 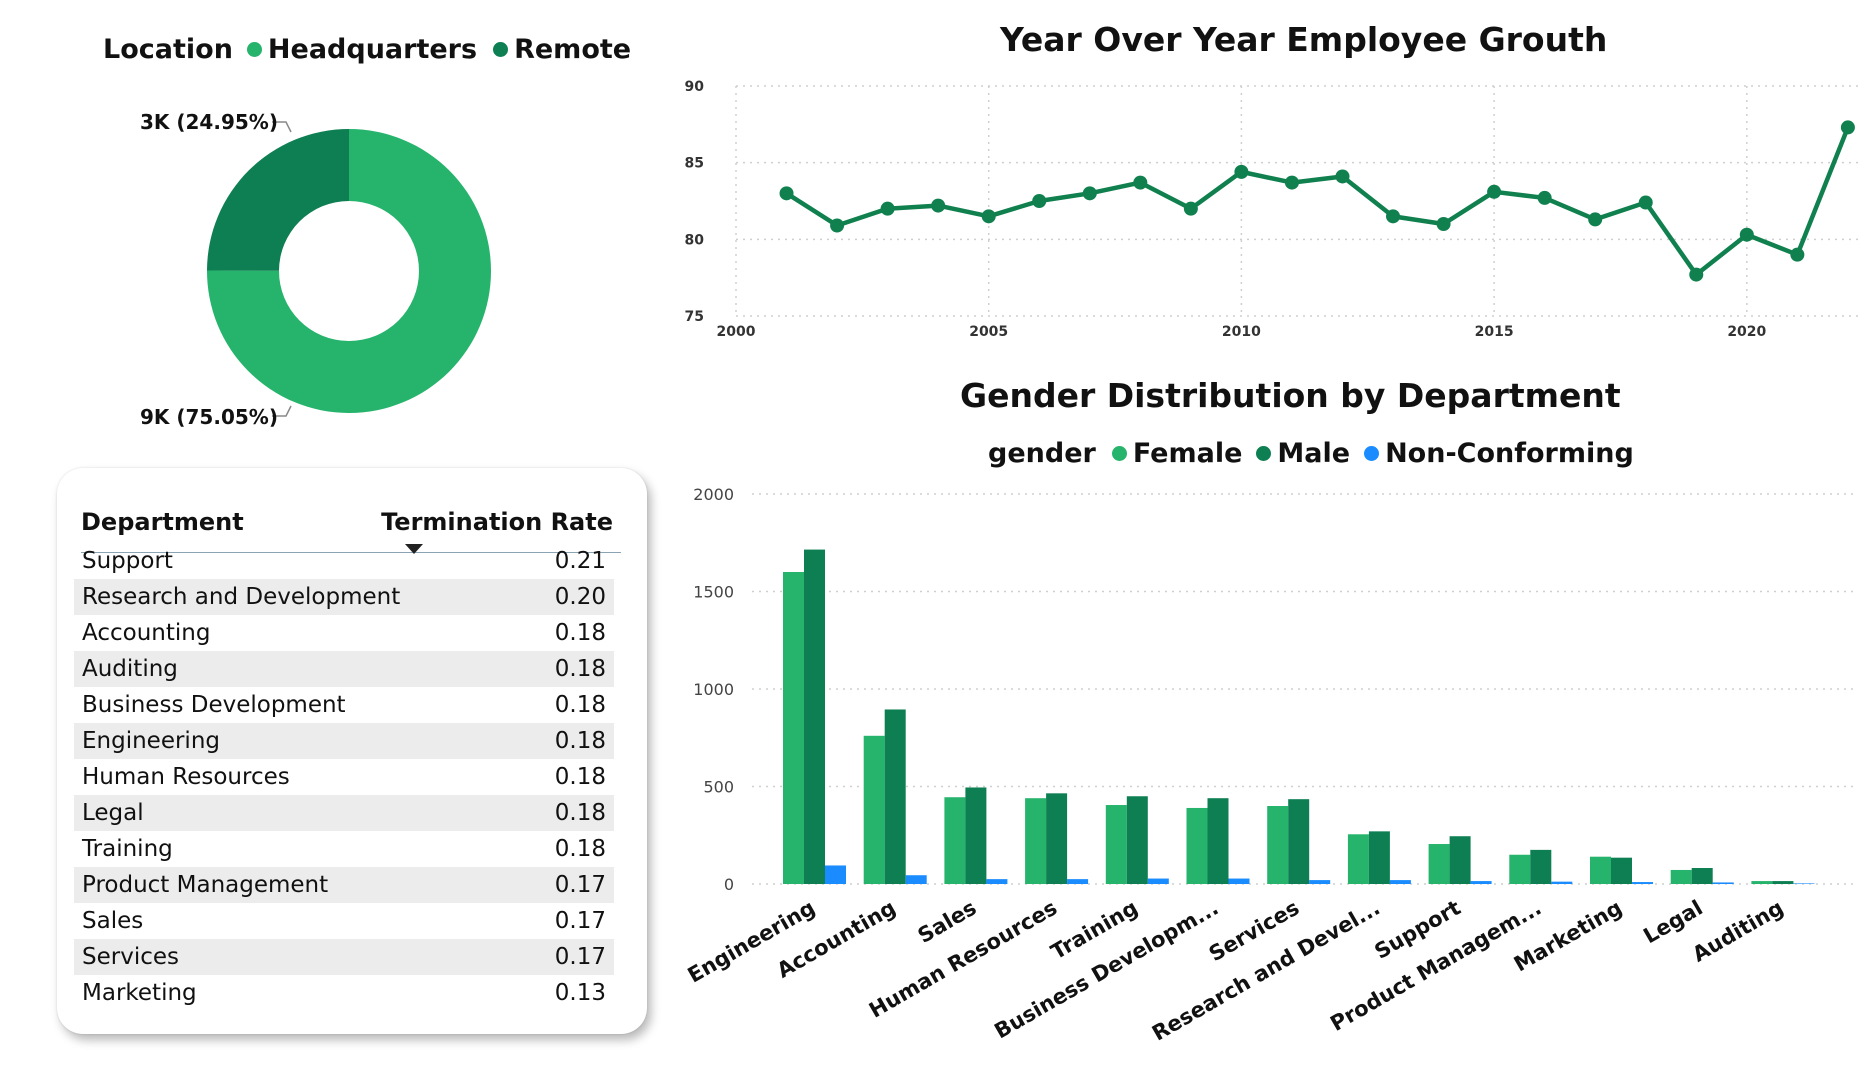 What do you see at coordinates (344, 777) in the screenshot?
I see `table-row: Human Resources 0.18` at bounding box center [344, 777].